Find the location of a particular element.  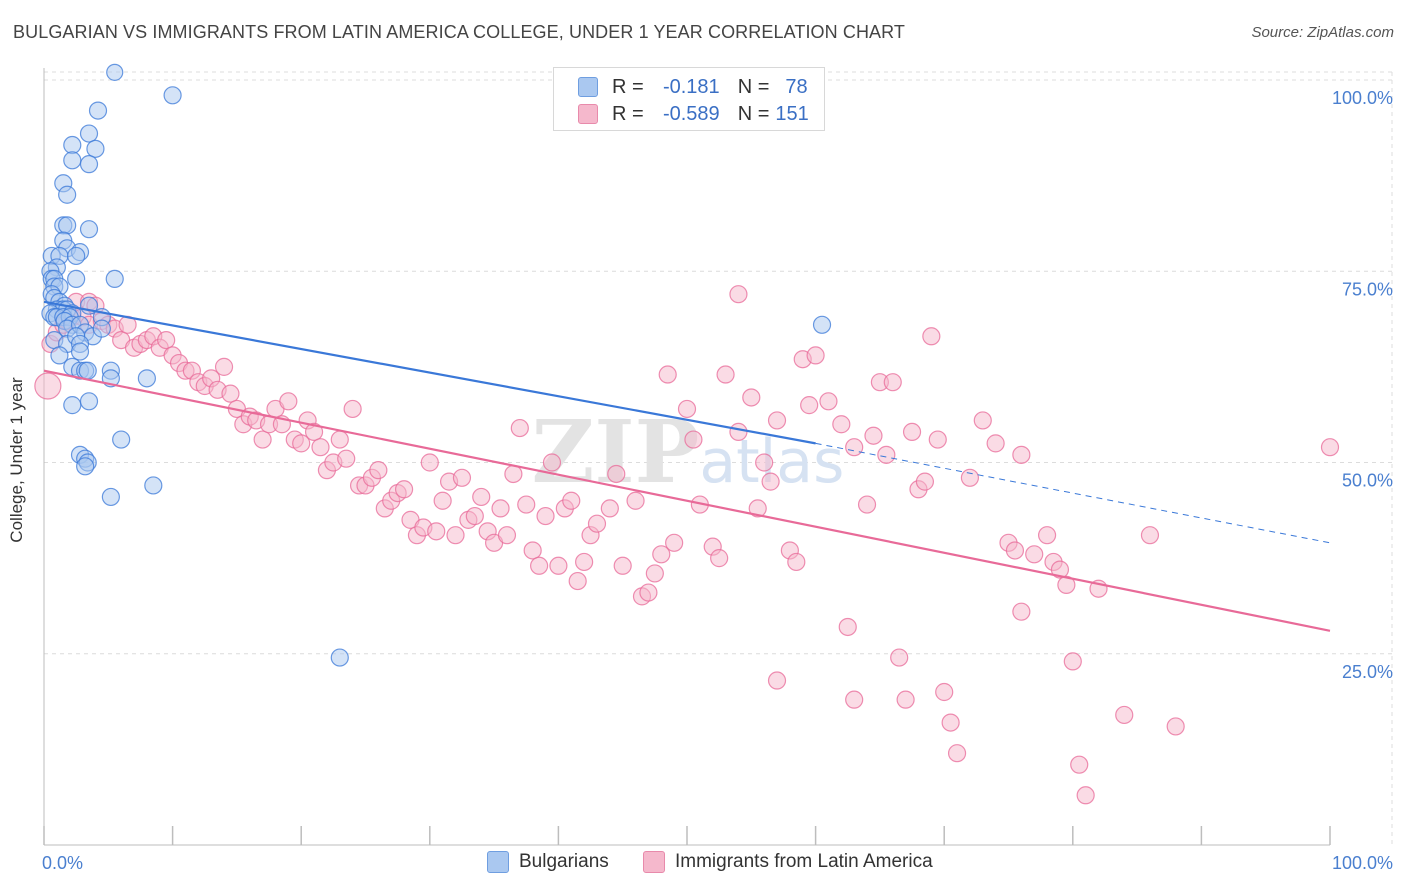

y-tick-label: 50.0% is located at coordinates (1367, 481).